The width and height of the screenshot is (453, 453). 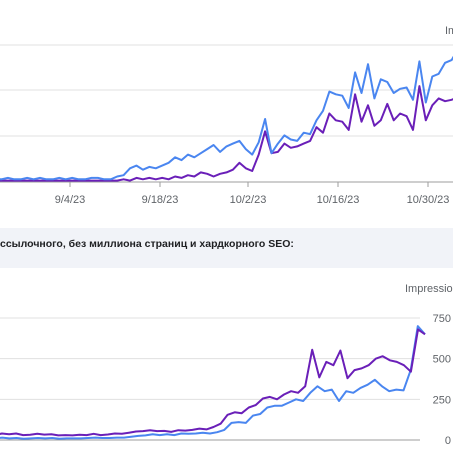 What do you see at coordinates (442, 360) in the screenshot?
I see `y-tick-label: 500` at bounding box center [442, 360].